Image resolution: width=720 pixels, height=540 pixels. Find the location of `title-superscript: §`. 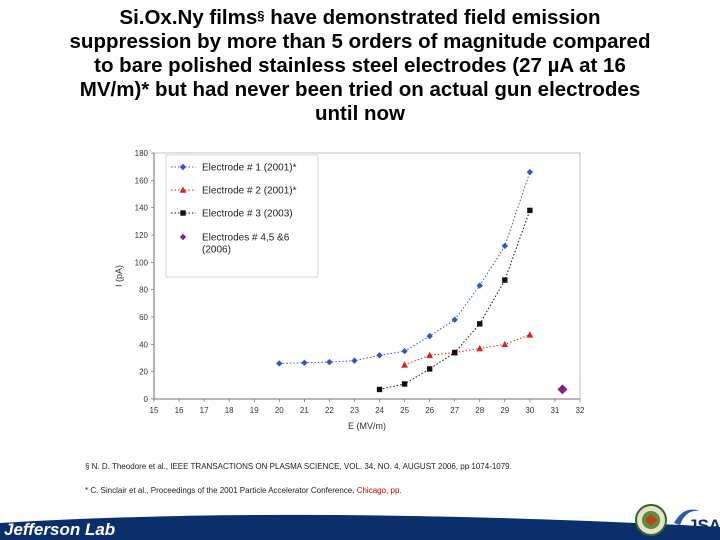

title-superscript: § is located at coordinates (261, 15).